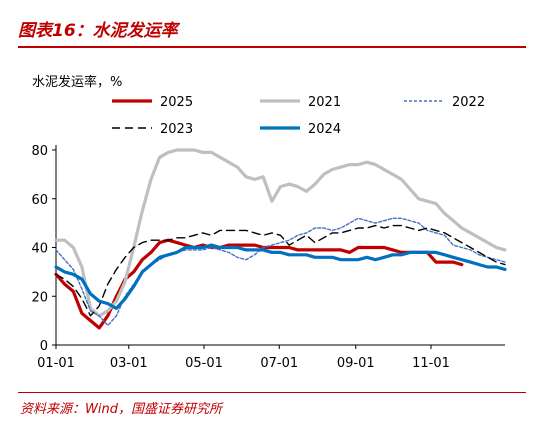 The image size is (537, 426). What do you see at coordinates (56, 363) in the screenshot?
I see `x-tick-label: 01-01` at bounding box center [56, 363].